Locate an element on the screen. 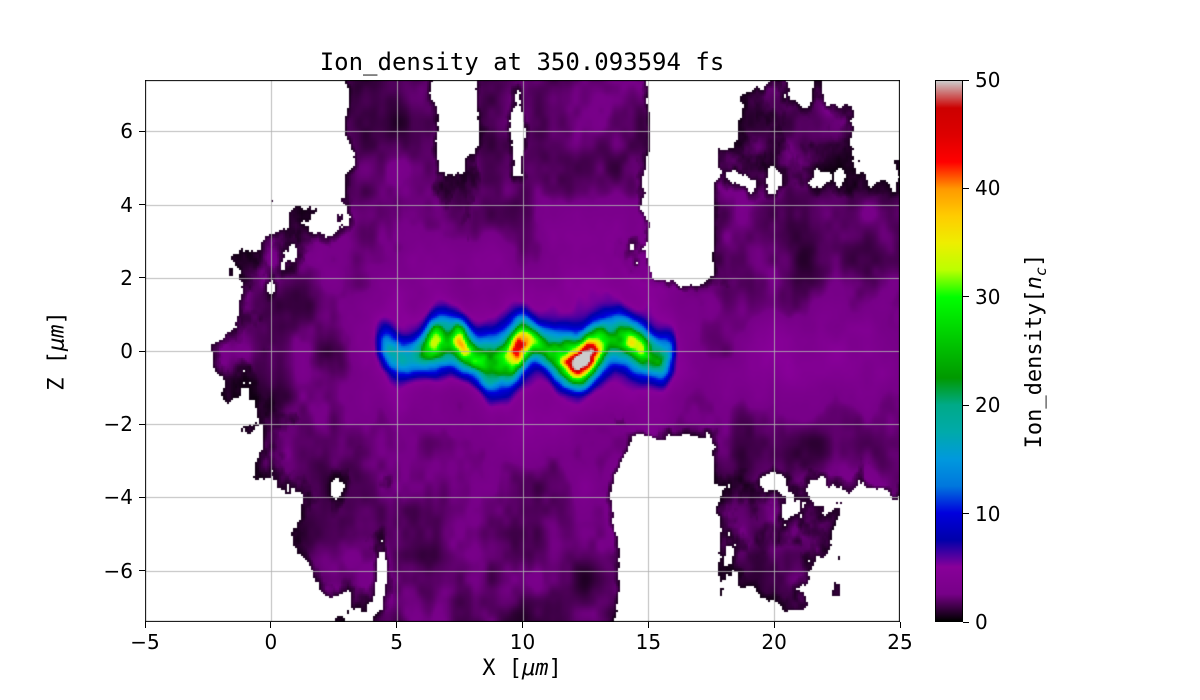  x-tick-label: −5 is located at coordinates (145, 642).